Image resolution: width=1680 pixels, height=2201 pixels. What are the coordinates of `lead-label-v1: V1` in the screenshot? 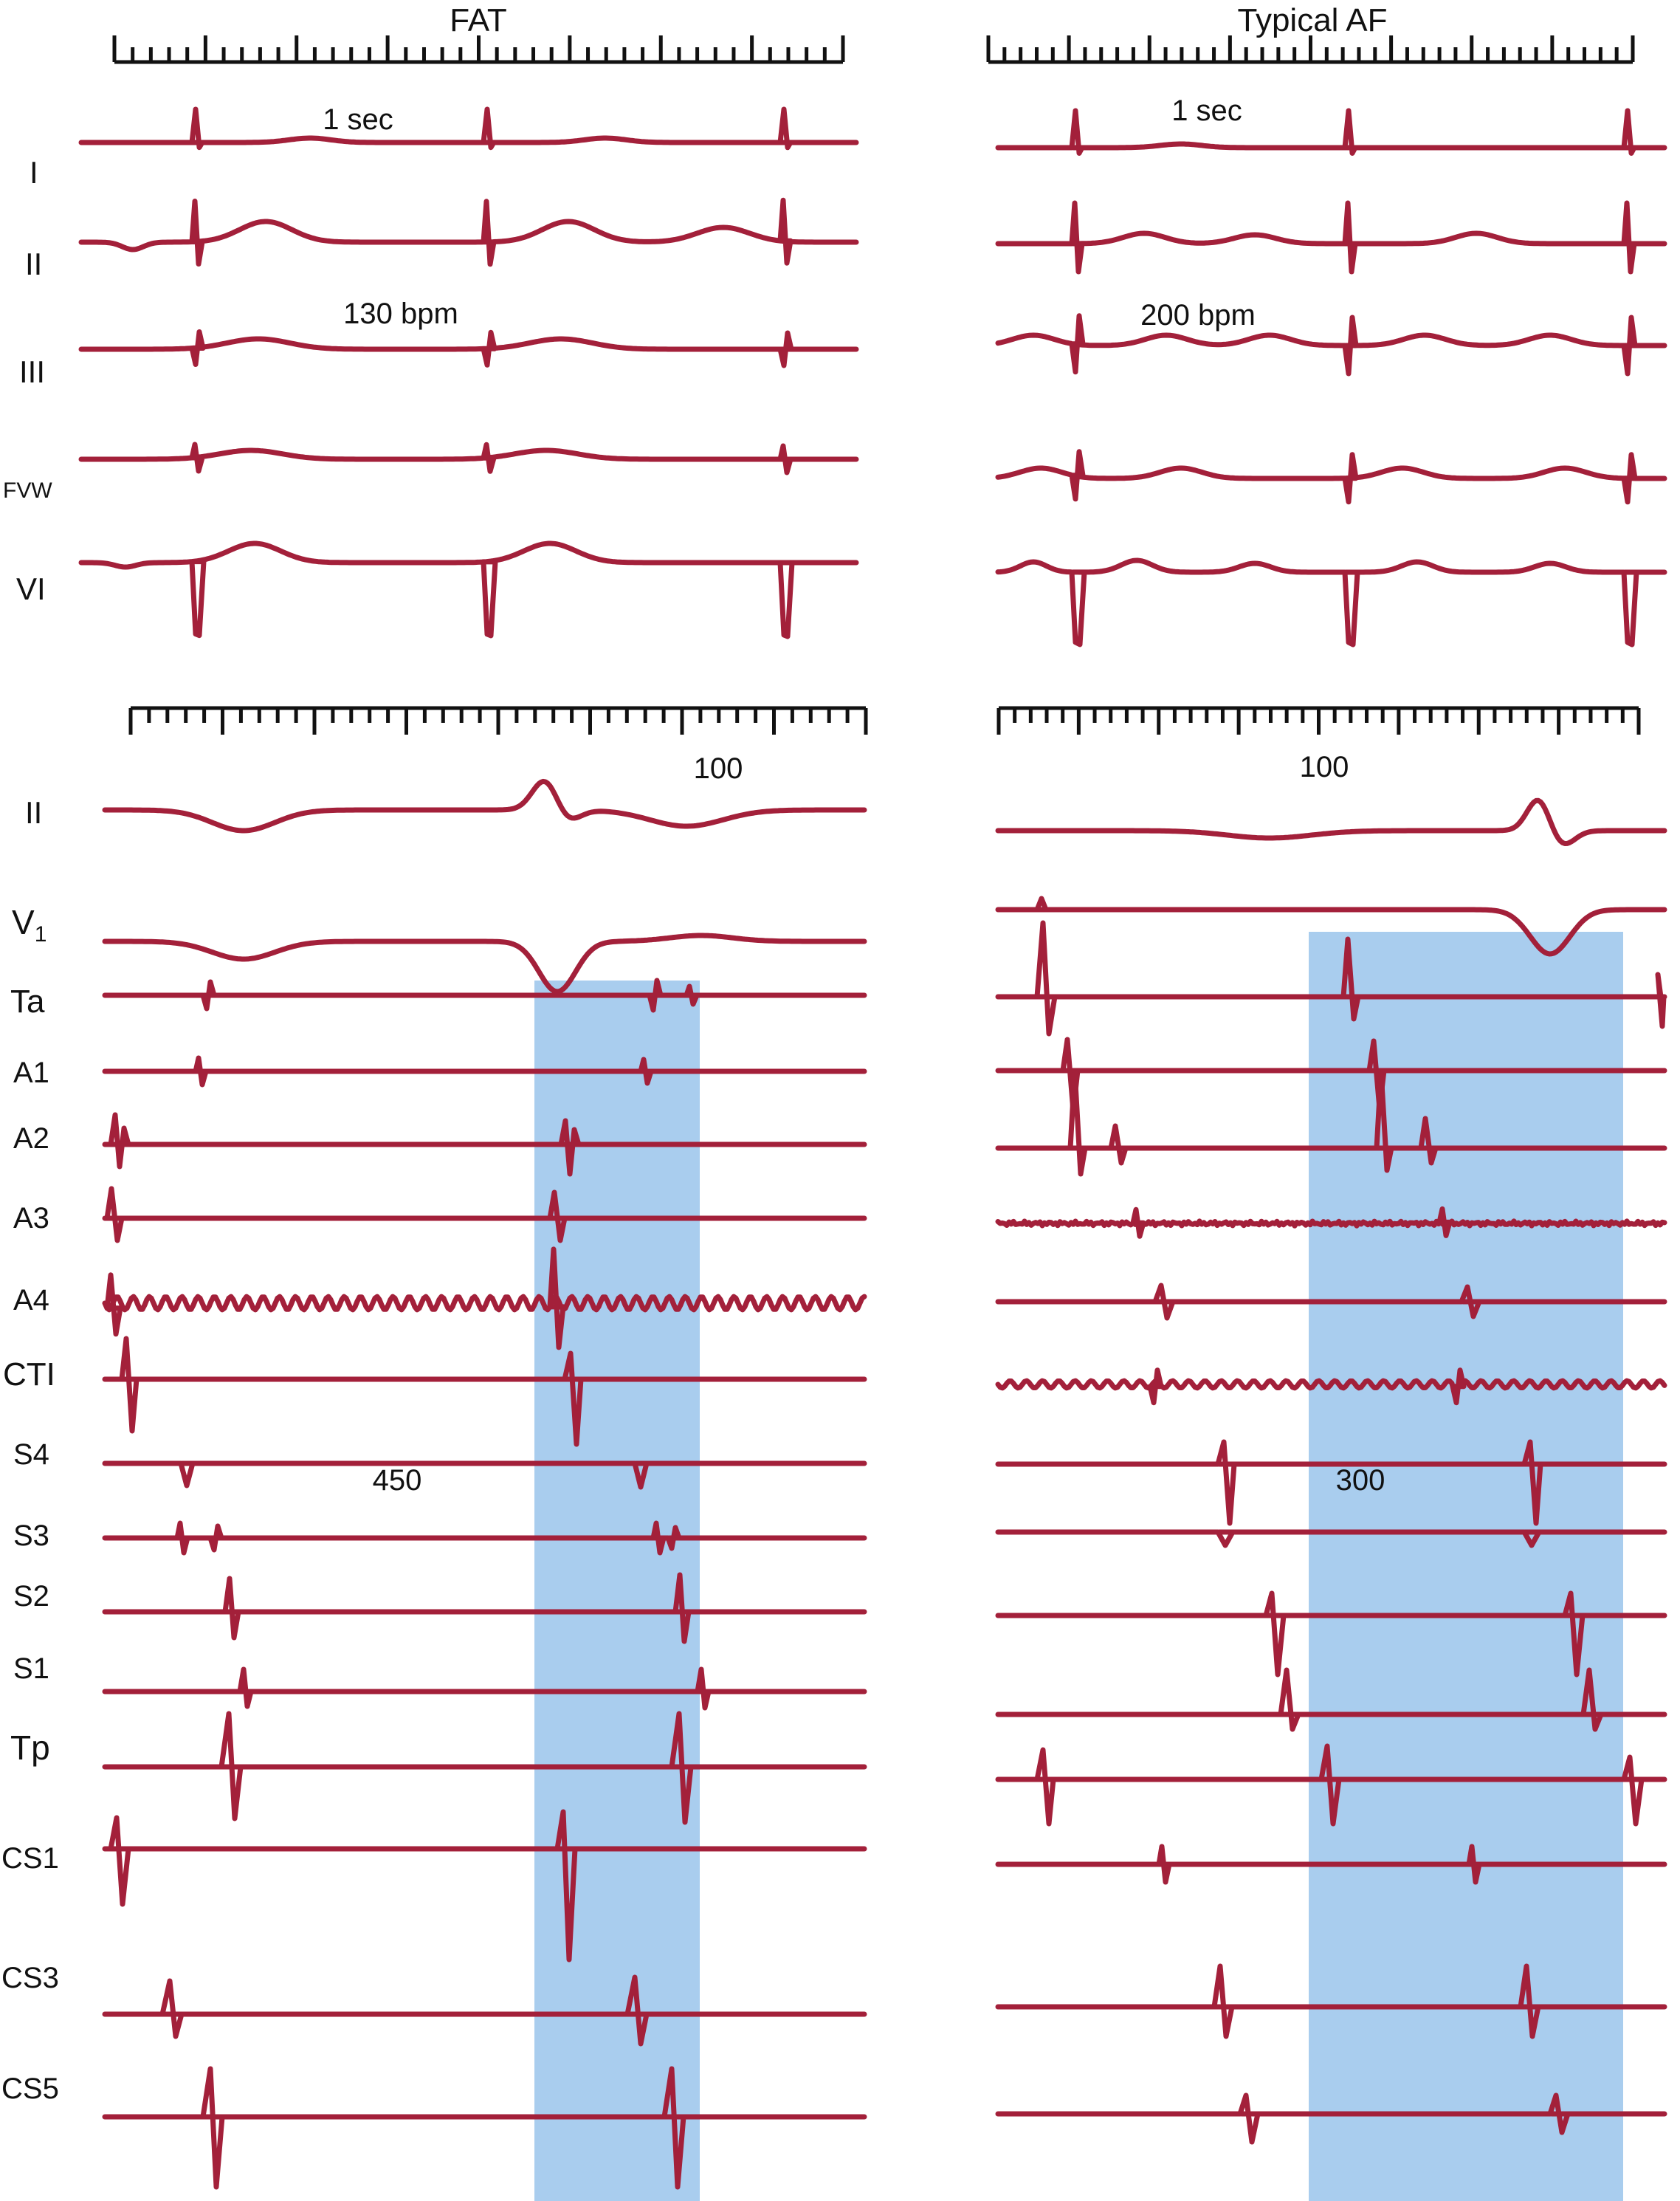 It's located at (30, 925).